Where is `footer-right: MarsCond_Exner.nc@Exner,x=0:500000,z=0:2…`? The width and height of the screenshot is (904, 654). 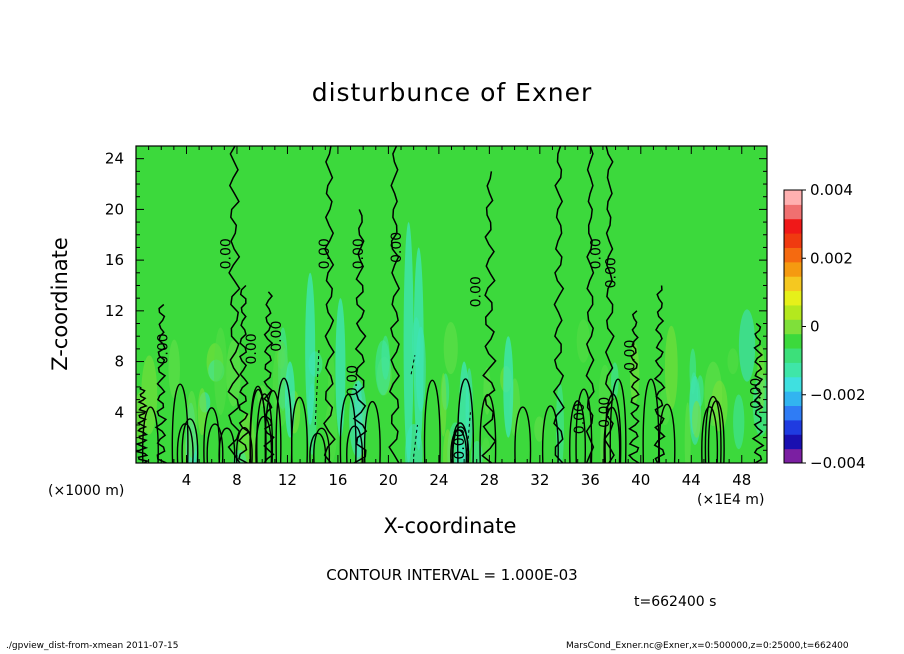
footer-right: MarsCond_Exner.nc@Exner,x=0:500000,z=0:2… is located at coordinates (707, 646).